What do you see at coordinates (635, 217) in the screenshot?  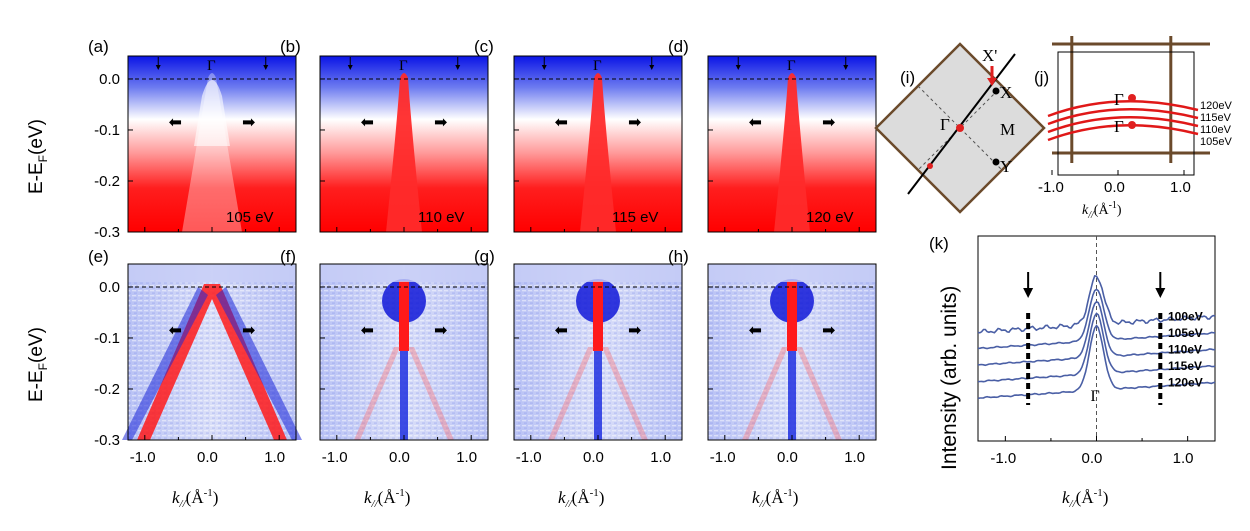 I see `photon-energy-label: 115 eV` at bounding box center [635, 217].